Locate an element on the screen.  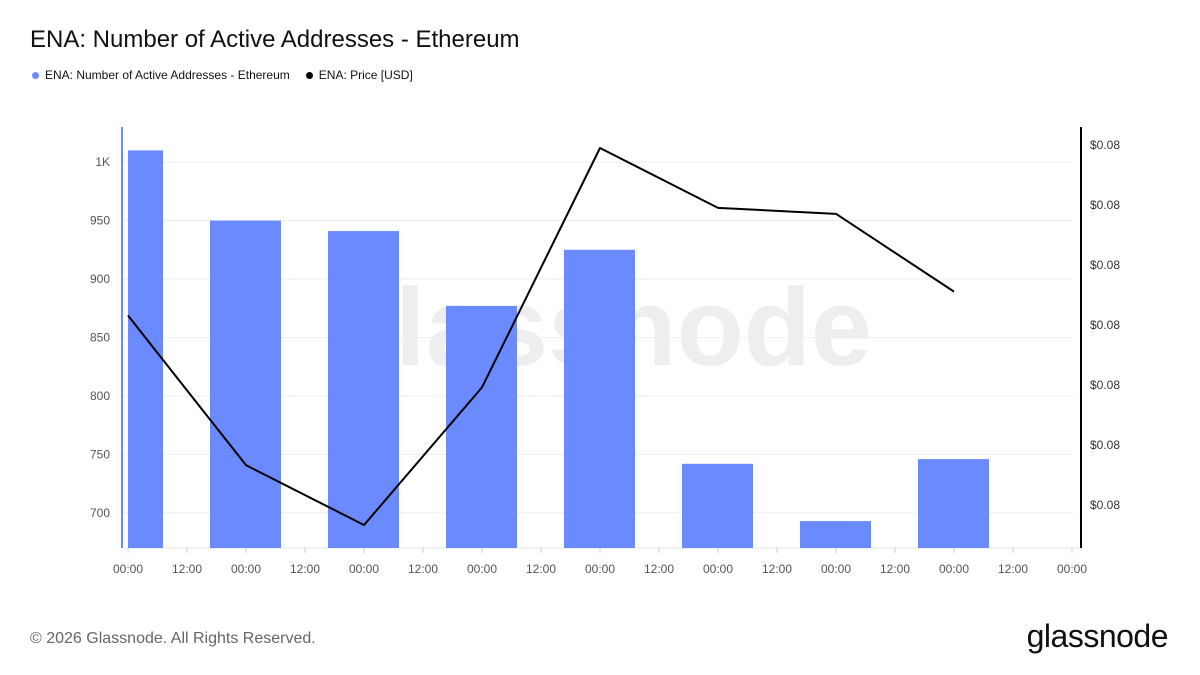
y-tick-label-left: 900 is located at coordinates (100, 279).